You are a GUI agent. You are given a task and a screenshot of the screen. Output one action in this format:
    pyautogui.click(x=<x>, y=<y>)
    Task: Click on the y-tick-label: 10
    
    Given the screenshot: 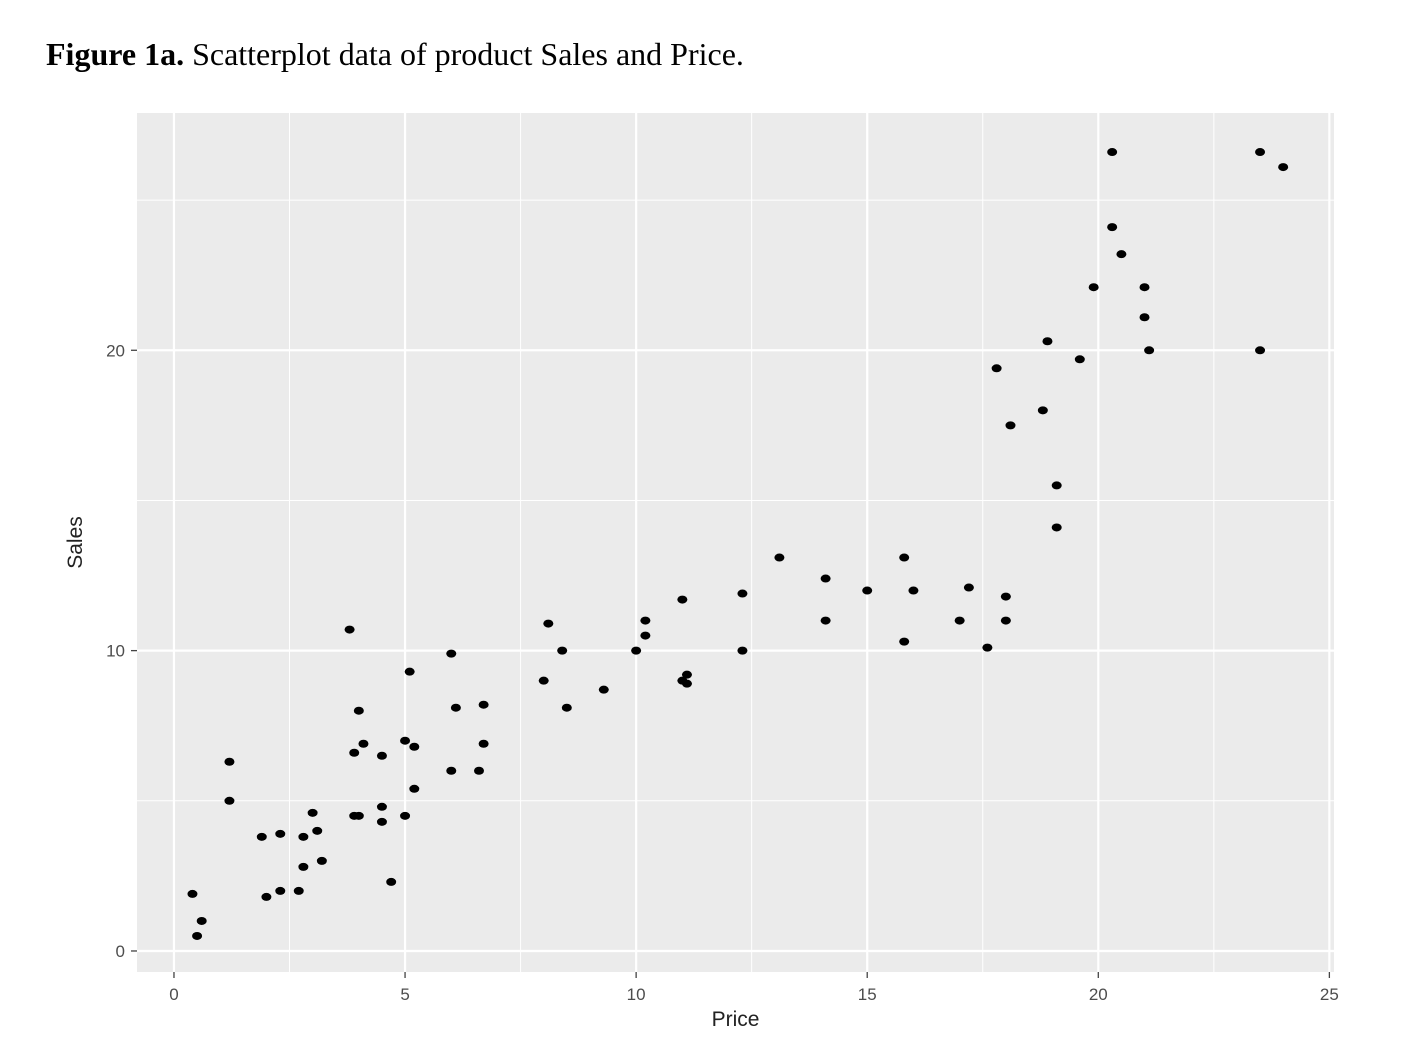 What is the action you would take?
    pyautogui.click(x=115, y=651)
    